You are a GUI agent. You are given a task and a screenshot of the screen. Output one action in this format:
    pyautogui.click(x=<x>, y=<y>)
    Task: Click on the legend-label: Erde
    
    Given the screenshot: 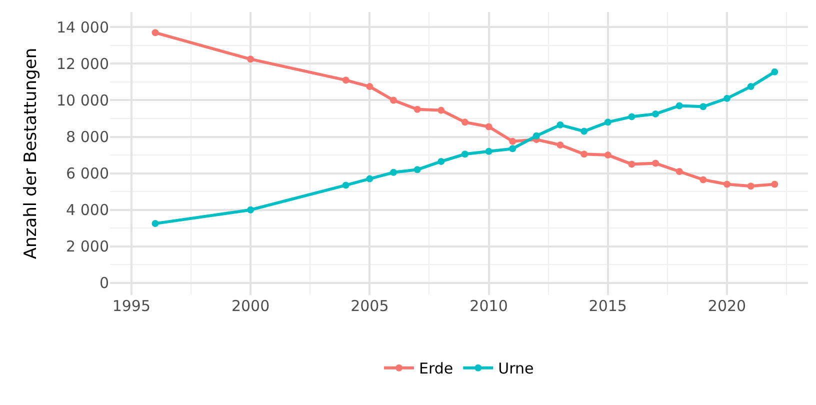 What is the action you would take?
    pyautogui.click(x=436, y=369)
    